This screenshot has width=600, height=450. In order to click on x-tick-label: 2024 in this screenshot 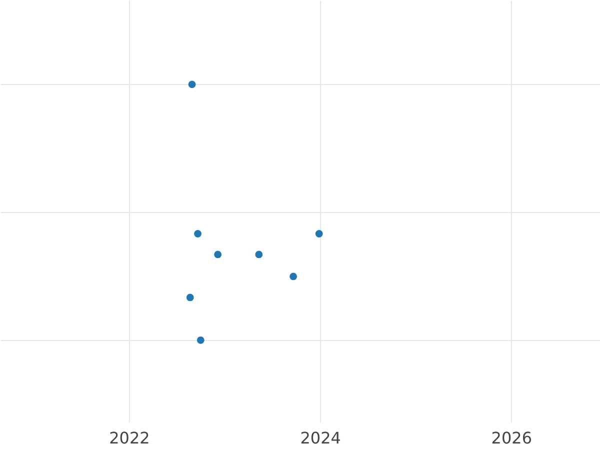, I will do `click(320, 438)`.